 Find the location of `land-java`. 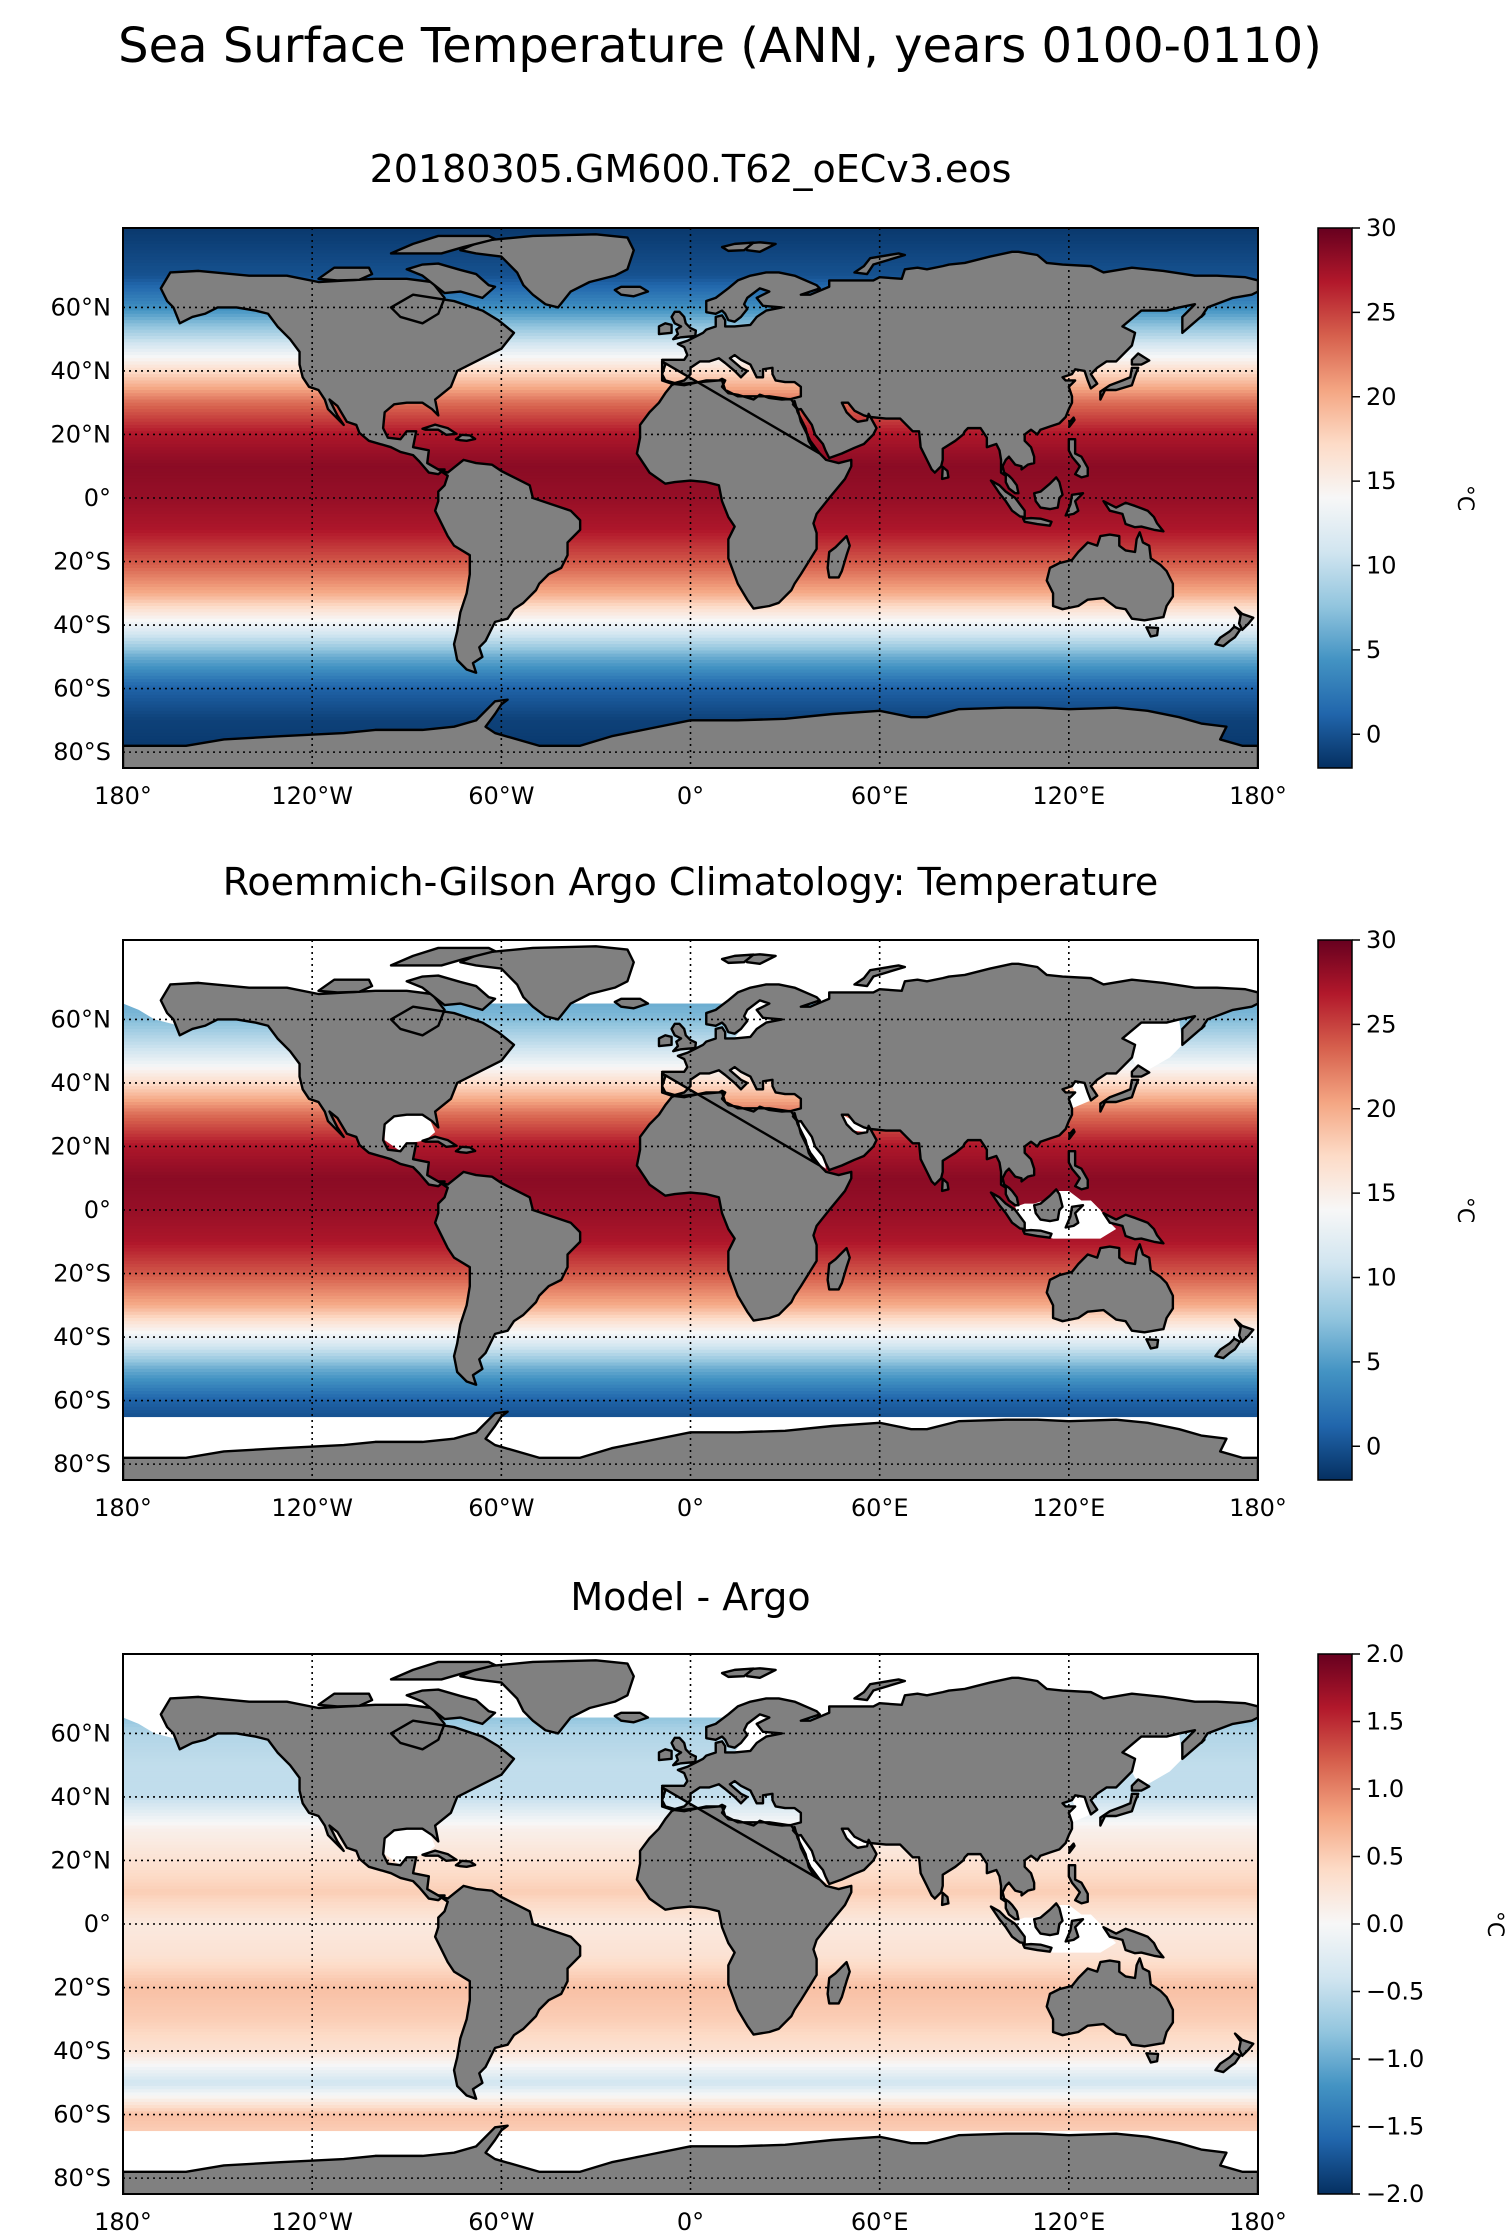

land-java is located at coordinates (1037, 1233).